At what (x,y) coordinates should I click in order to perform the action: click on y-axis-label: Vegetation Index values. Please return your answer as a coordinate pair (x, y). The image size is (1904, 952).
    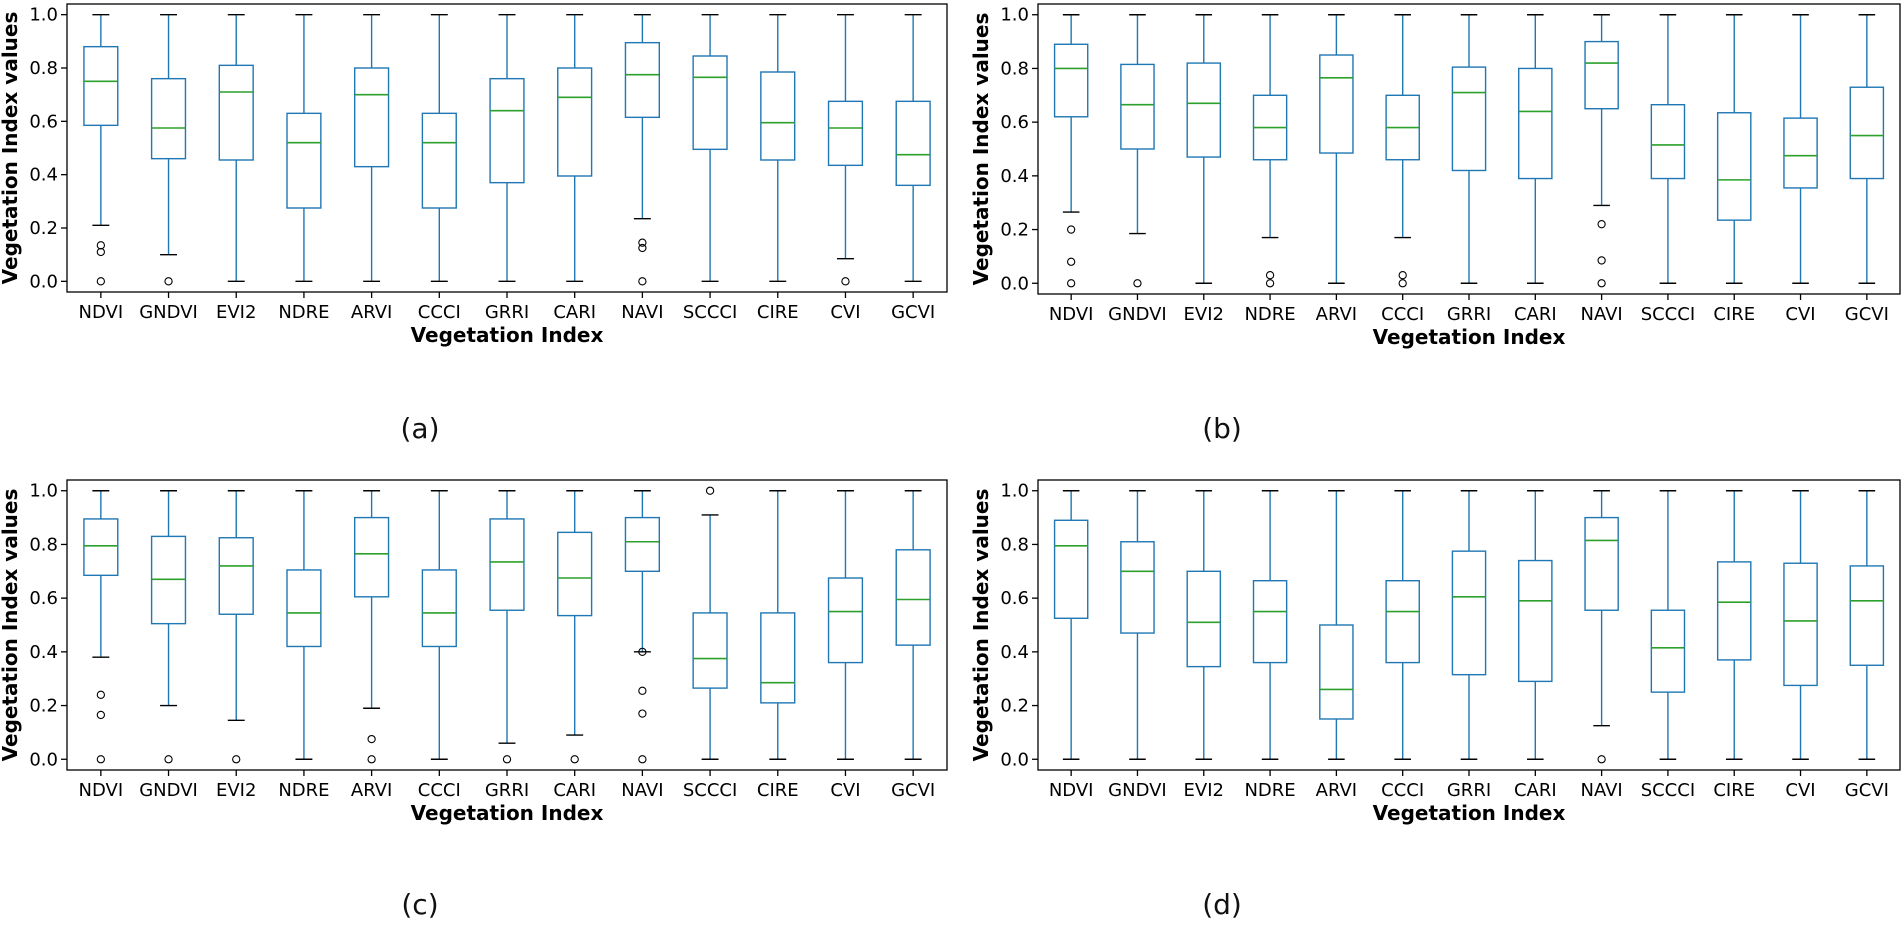
    Looking at the image, I should click on (11, 148).